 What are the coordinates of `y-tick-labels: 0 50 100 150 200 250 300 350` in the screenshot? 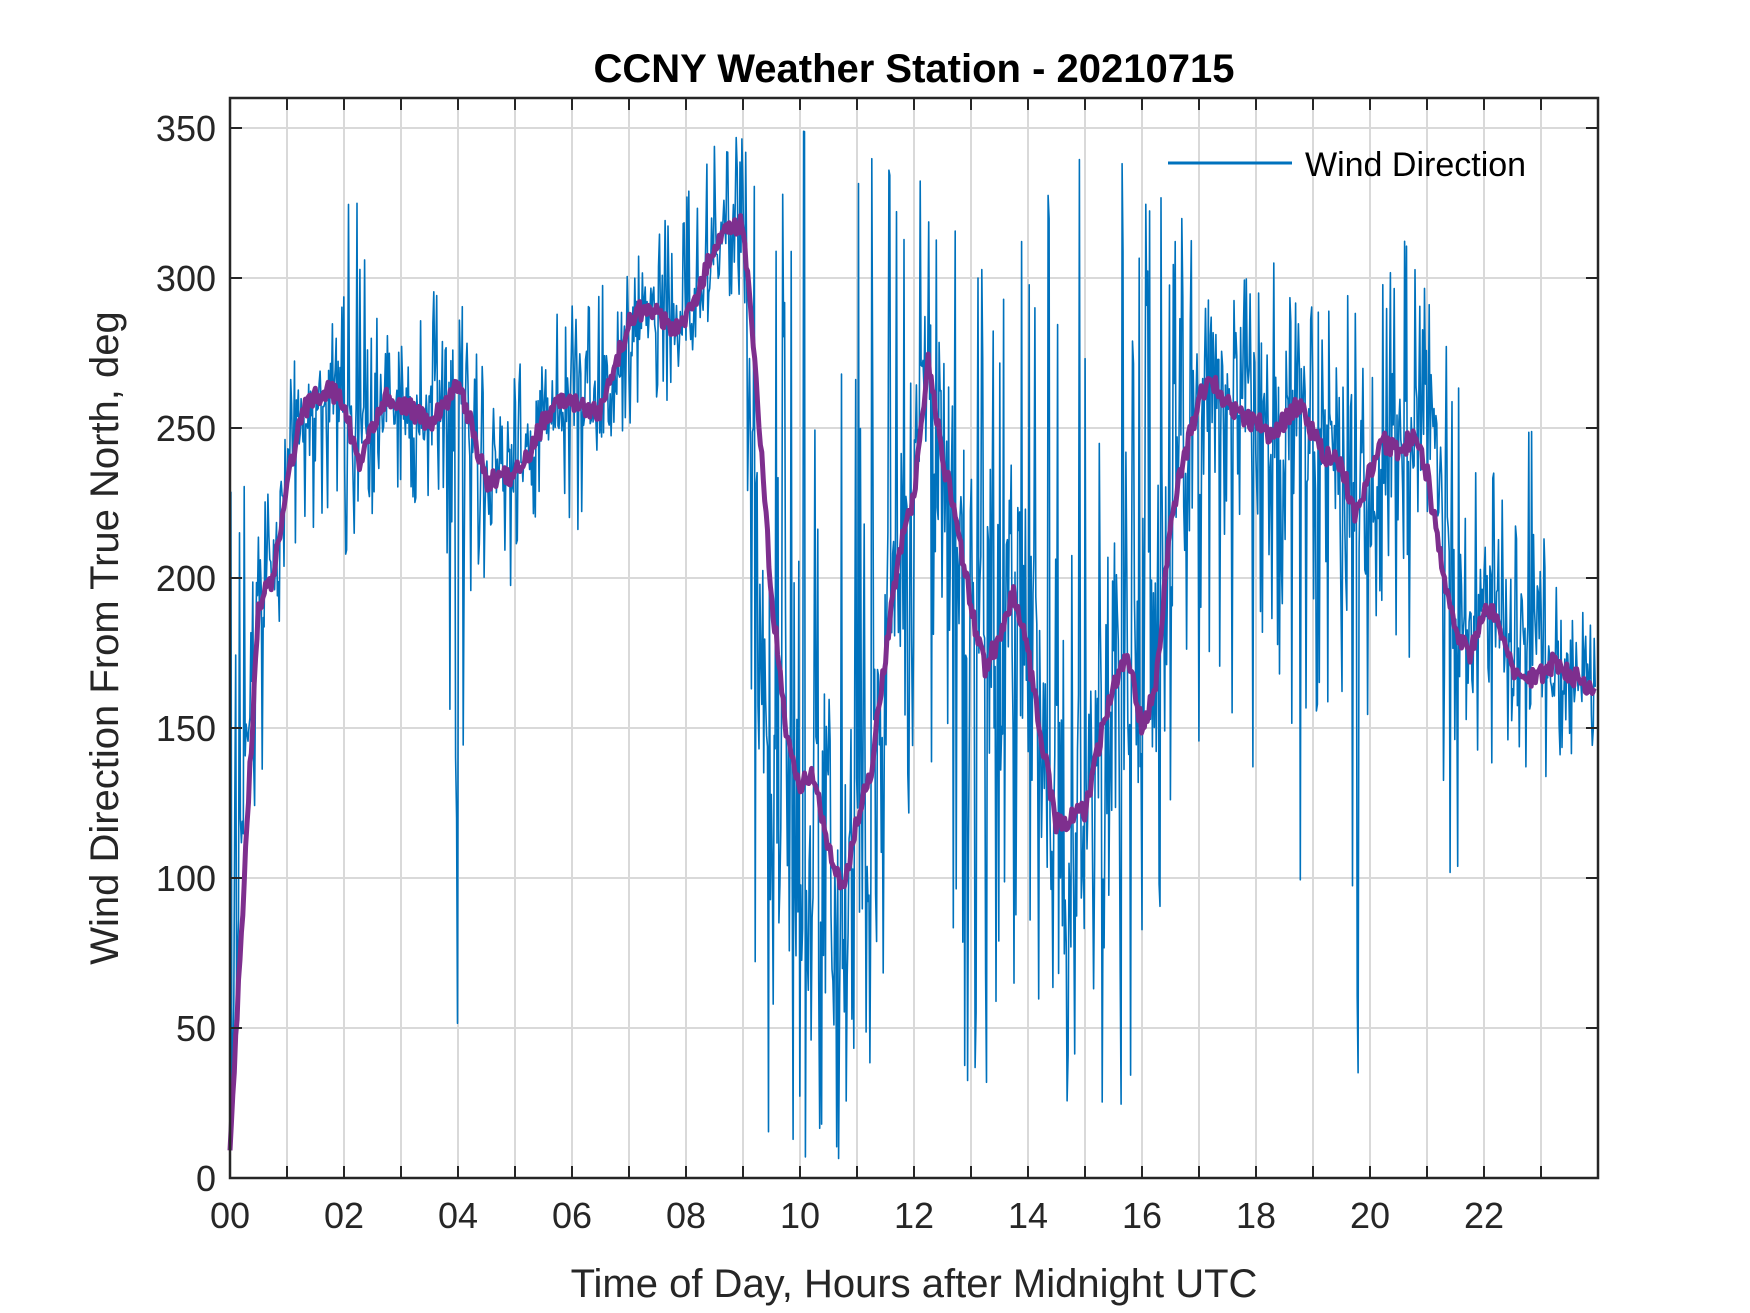 It's located at (186, 653).